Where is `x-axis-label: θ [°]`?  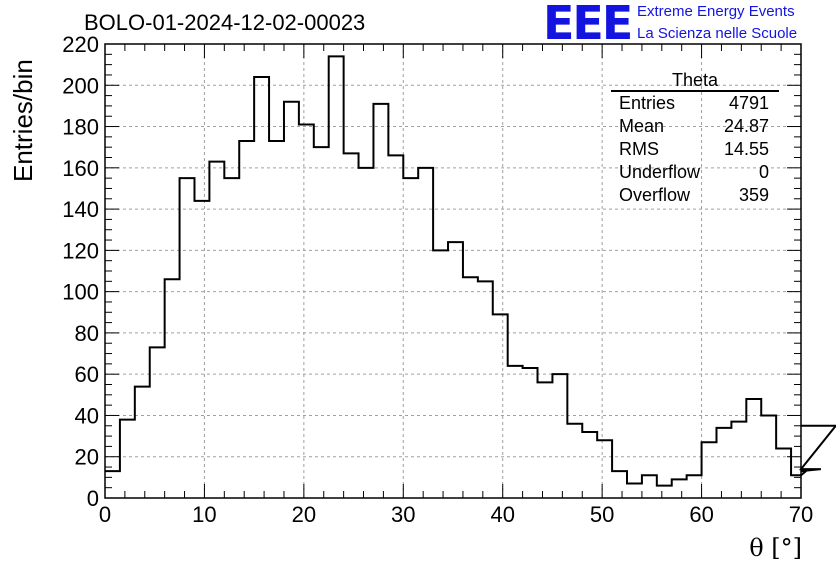
x-axis-label: θ [°] is located at coordinates (775, 548).